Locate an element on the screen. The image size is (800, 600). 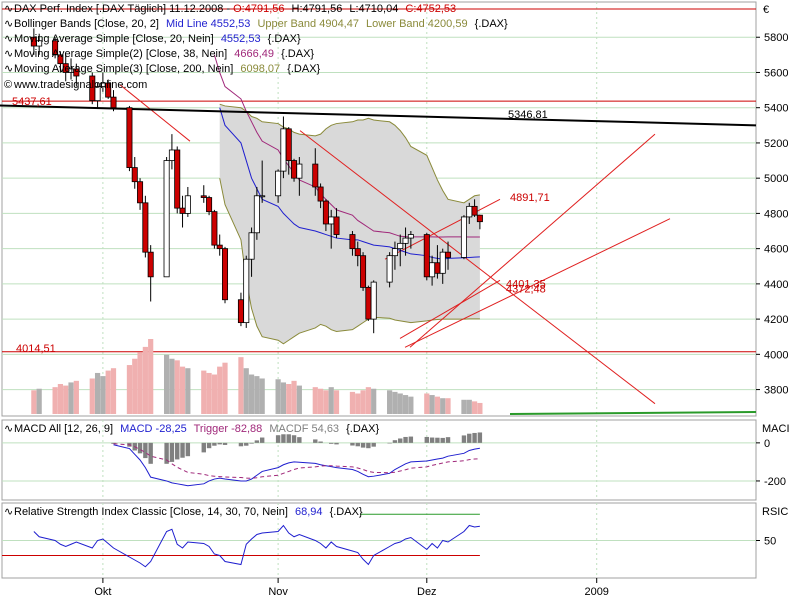
rsi-y-axis: 50 is located at coordinates (766, 542).